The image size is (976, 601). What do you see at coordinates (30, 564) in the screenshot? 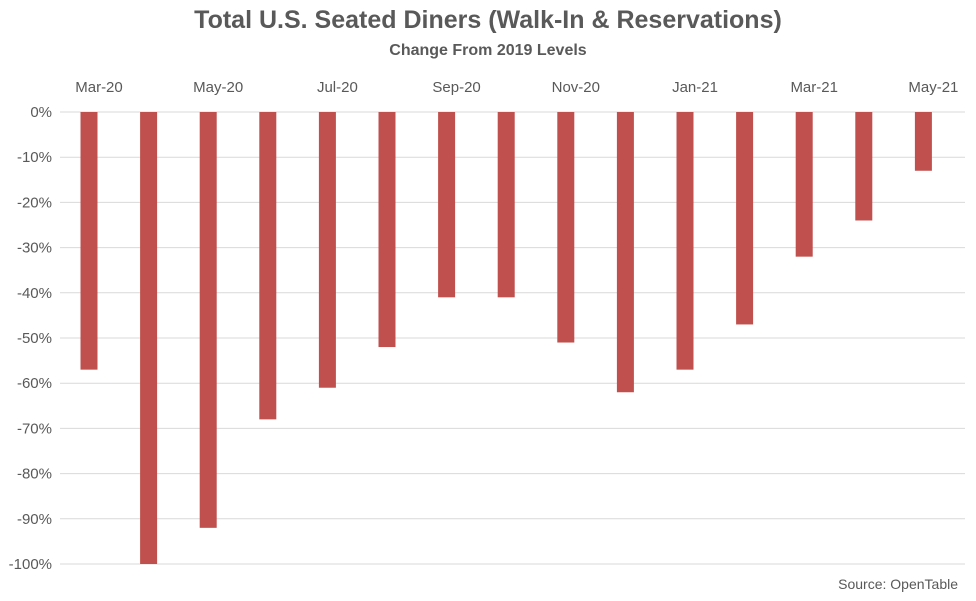
I see `y-tick-label: -100%` at bounding box center [30, 564].